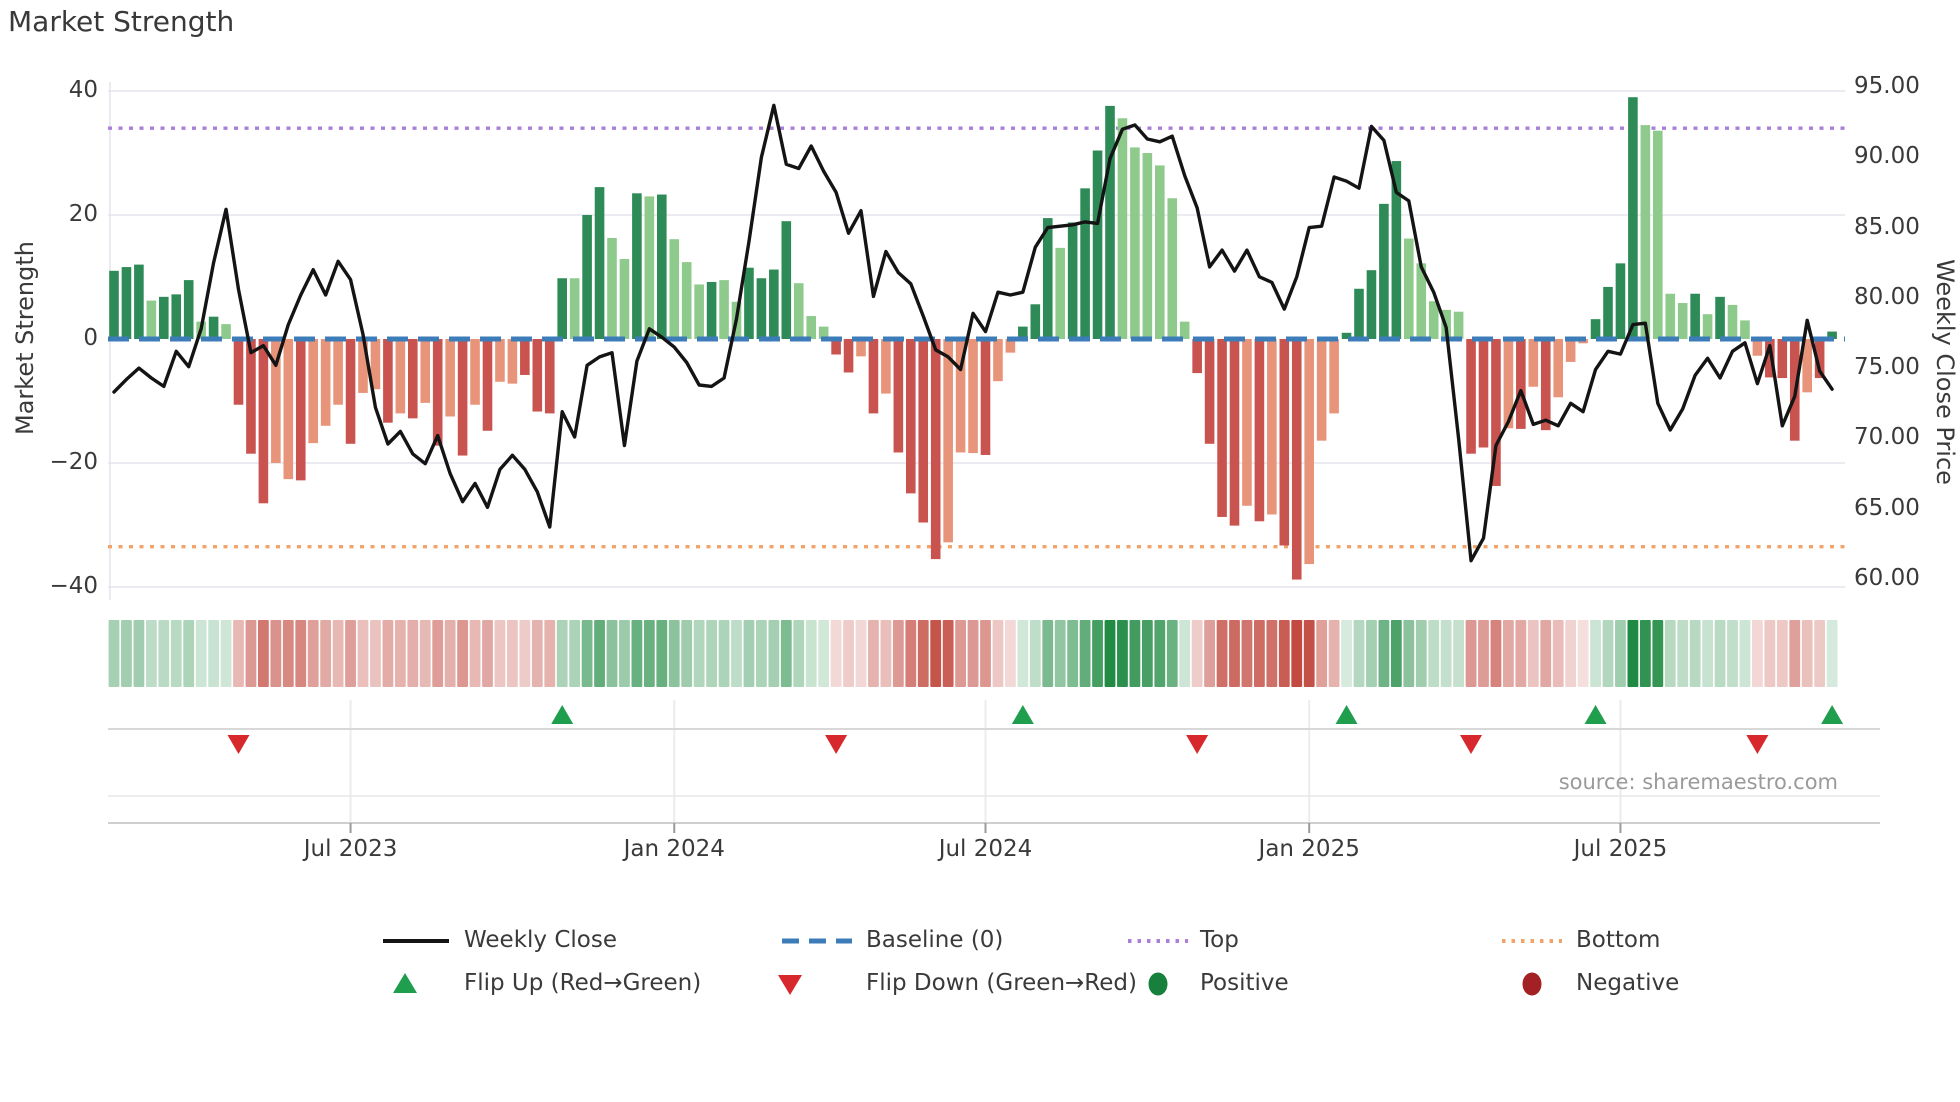 The width and height of the screenshot is (1960, 1102). What do you see at coordinates (985, 849) in the screenshot?
I see `x-tick-label: Jul 2024` at bounding box center [985, 849].